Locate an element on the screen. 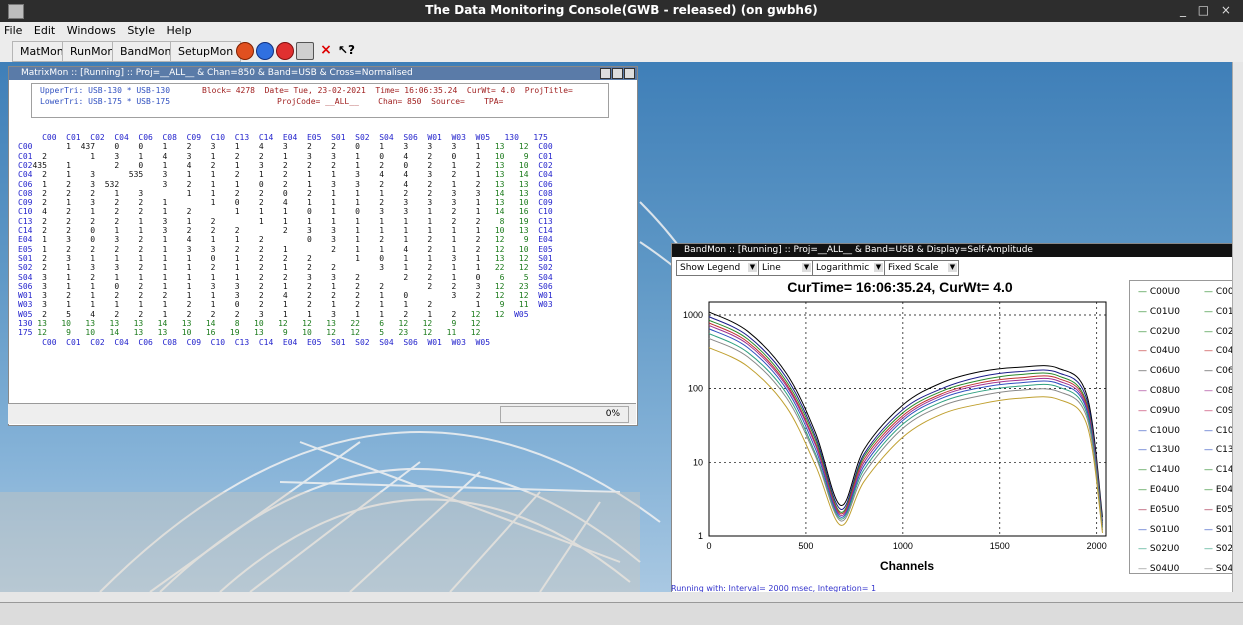 The height and width of the screenshot is (625, 1243). x-tick-label: 2000 is located at coordinates (1097, 546).